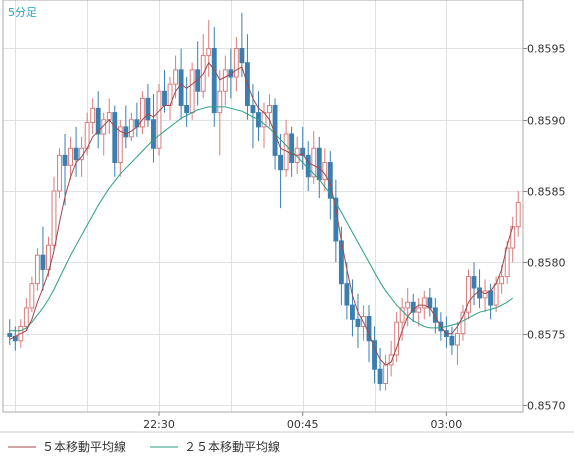 The height and width of the screenshot is (466, 574). I want to click on y-tick-label: 0.8570, so click(546, 406).